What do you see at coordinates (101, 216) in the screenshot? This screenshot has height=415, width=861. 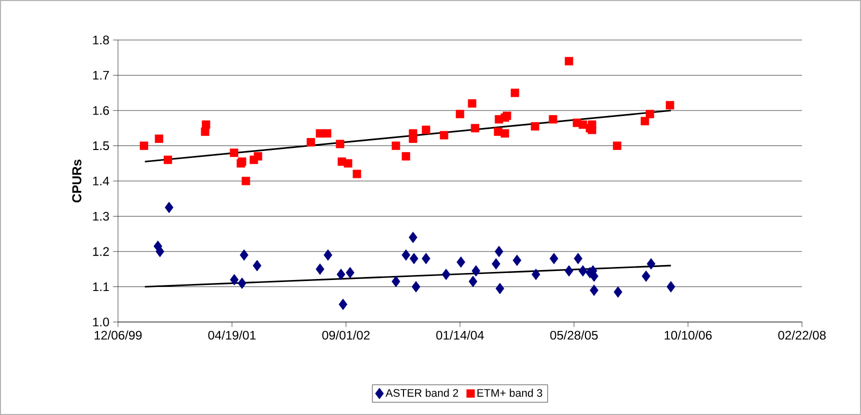 I see `y-tick-label: 1.3` at bounding box center [101, 216].